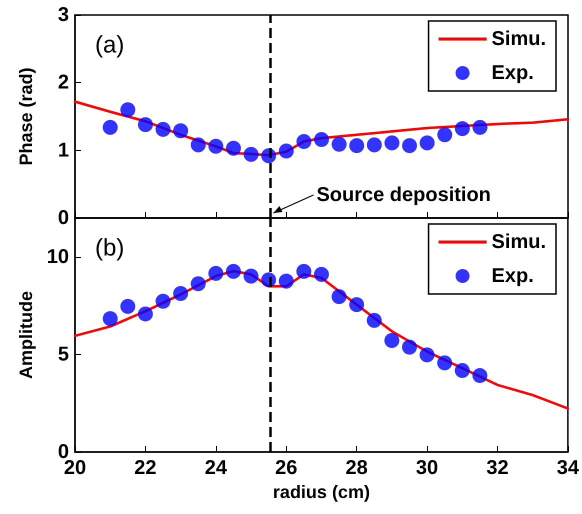 The image size is (582, 514). Describe the element at coordinates (63, 15) in the screenshot. I see `y-tick-label: 3` at that location.